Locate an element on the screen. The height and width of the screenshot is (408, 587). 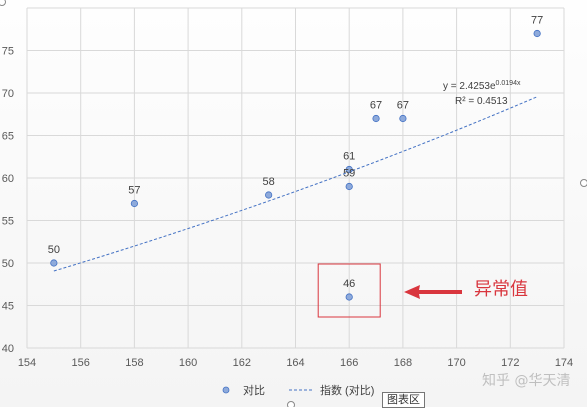
outlier-label: 异常值 is located at coordinates (501, 289).